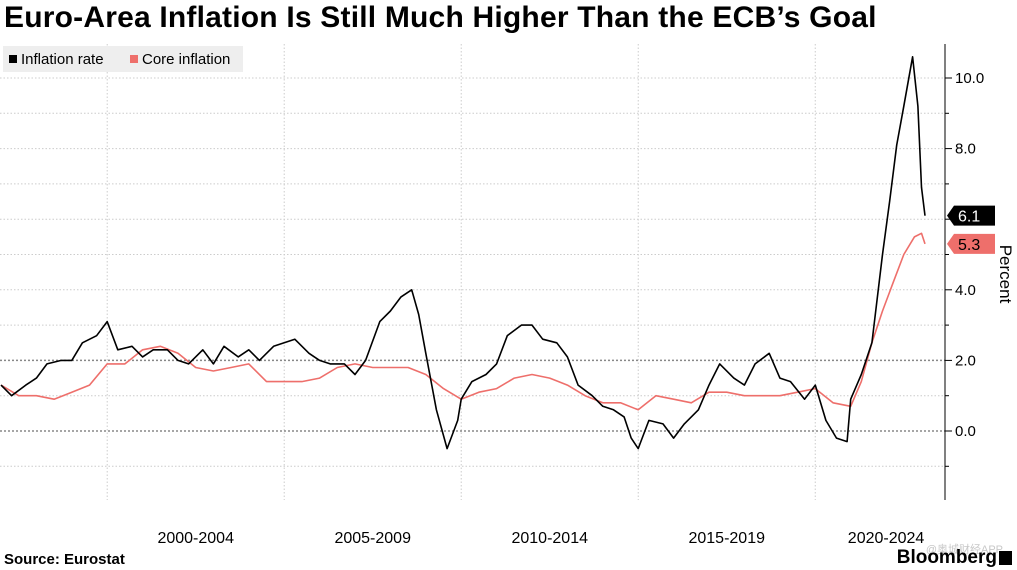  I want to click on y-tick-label: 4.0, so click(965, 290).